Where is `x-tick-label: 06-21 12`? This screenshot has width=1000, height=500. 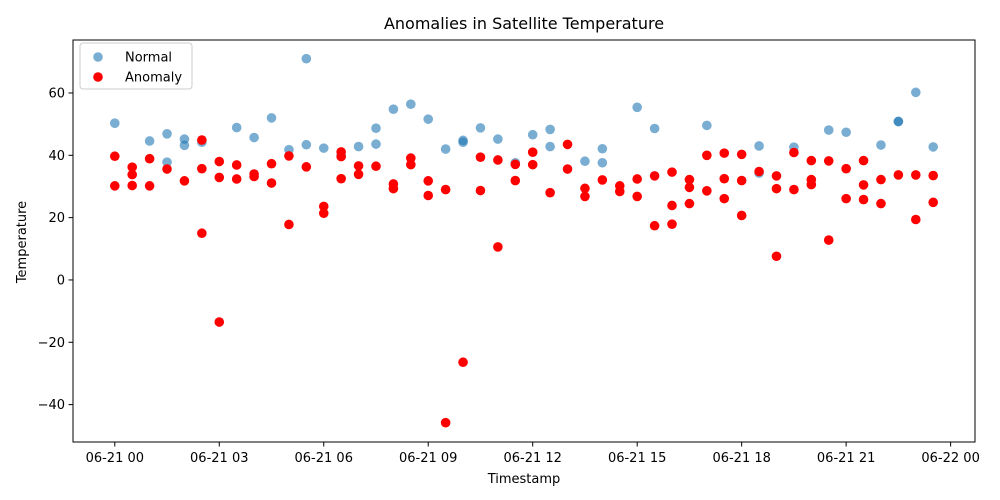
x-tick-label: 06-21 12 is located at coordinates (532, 458).